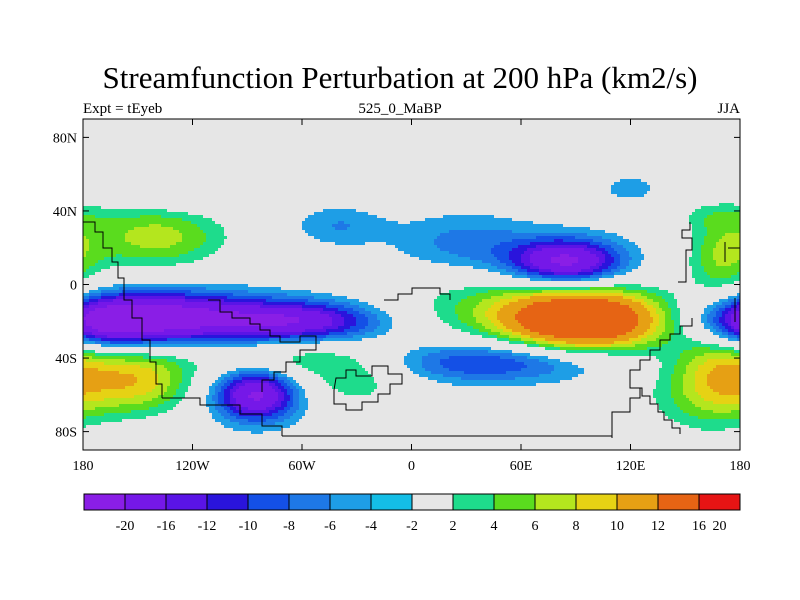 Image resolution: width=800 pixels, height=600 pixels. What do you see at coordinates (658, 526) in the screenshot?
I see `colorbar-label: 12` at bounding box center [658, 526].